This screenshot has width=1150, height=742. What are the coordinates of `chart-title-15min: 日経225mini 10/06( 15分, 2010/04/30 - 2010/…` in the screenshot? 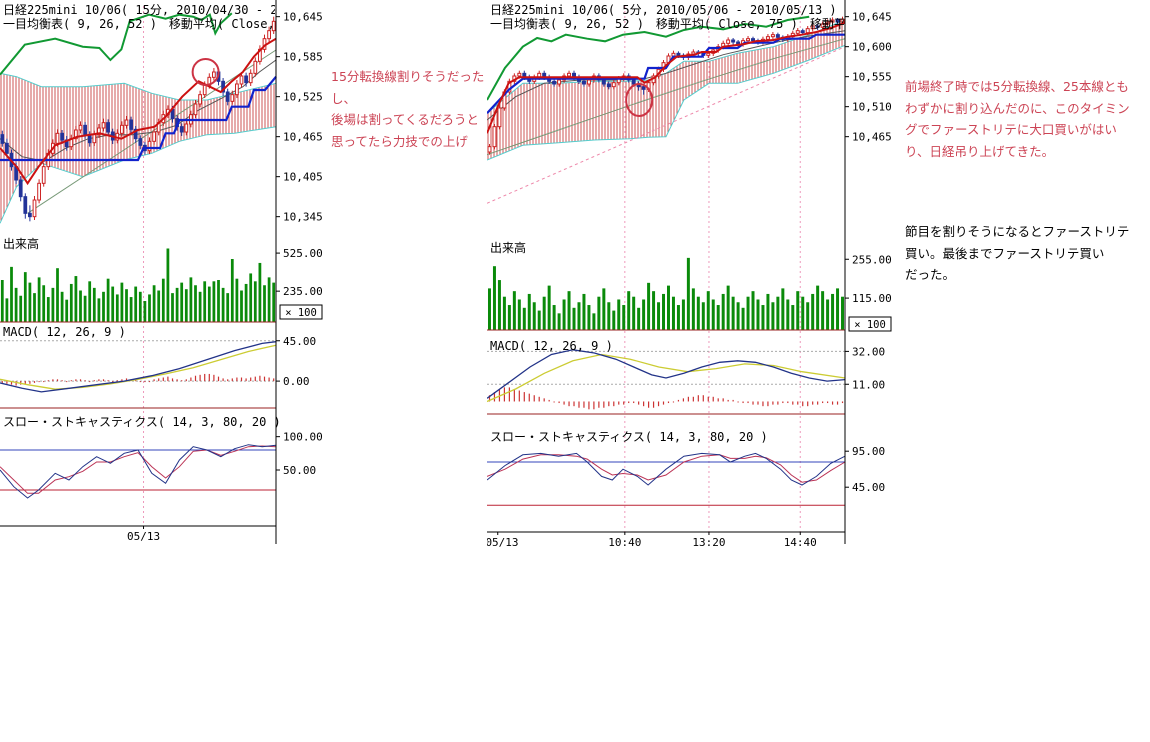 It's located at (139, 10).